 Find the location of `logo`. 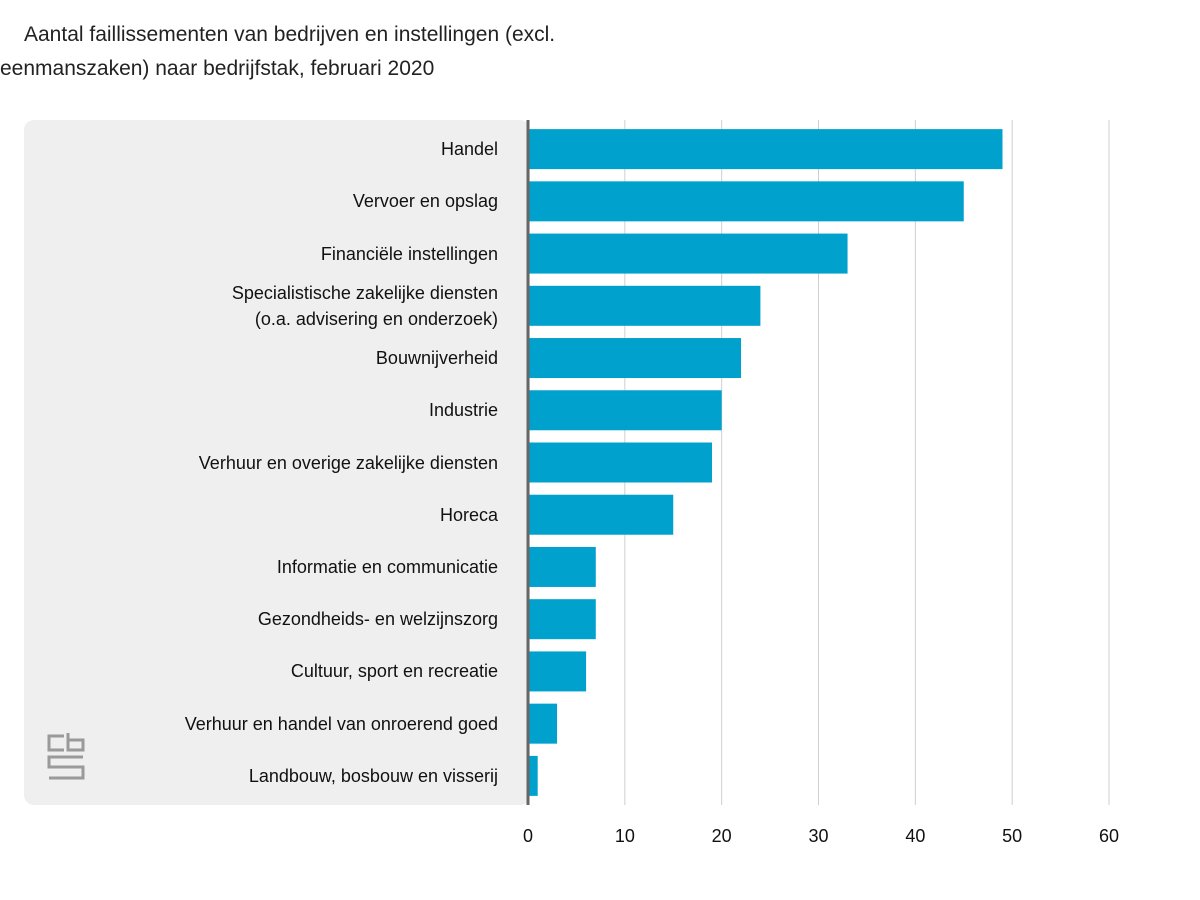

logo is located at coordinates (66, 756).